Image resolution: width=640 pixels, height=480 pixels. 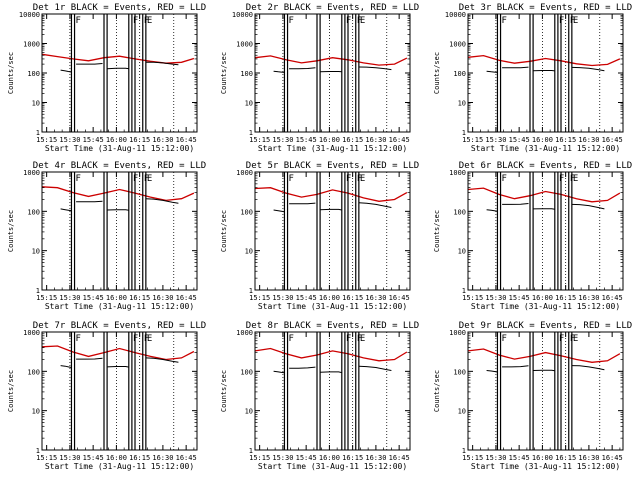 I want to click on panel-title: Det 9r BLACK = Events, RED = LLD, so click(x=545, y=326).